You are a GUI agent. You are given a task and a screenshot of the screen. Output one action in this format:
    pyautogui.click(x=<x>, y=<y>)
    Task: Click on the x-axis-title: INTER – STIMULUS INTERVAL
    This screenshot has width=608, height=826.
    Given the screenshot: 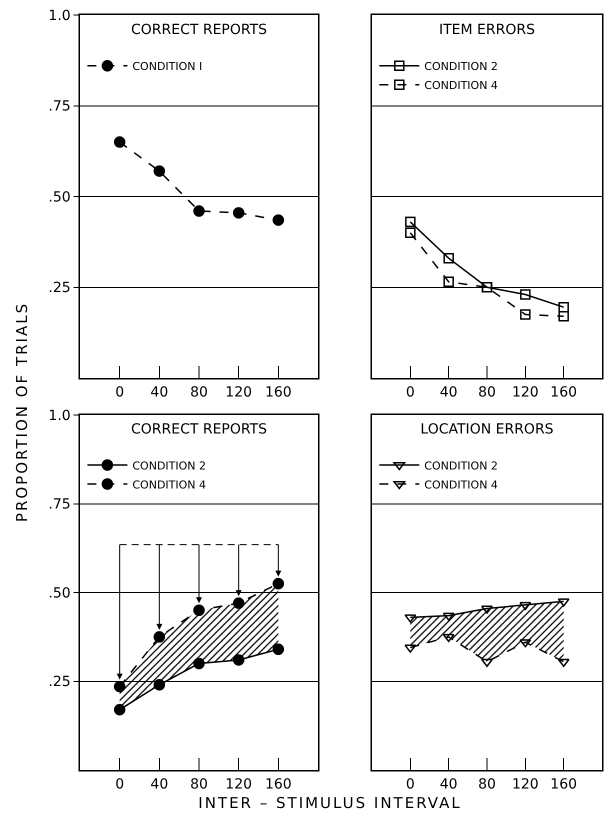 What is the action you would take?
    pyautogui.click(x=330, y=803)
    